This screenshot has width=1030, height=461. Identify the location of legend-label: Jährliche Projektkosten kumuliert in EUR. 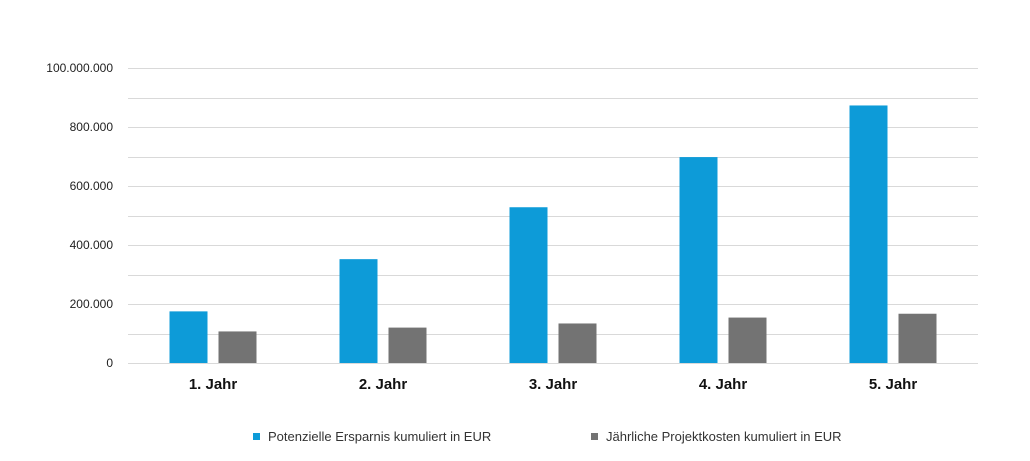
(724, 436).